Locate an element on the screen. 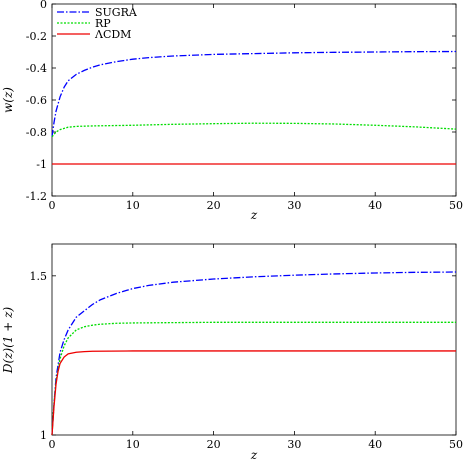 The image size is (464, 463). y-tick-label: -0.4 is located at coordinates (36, 68).